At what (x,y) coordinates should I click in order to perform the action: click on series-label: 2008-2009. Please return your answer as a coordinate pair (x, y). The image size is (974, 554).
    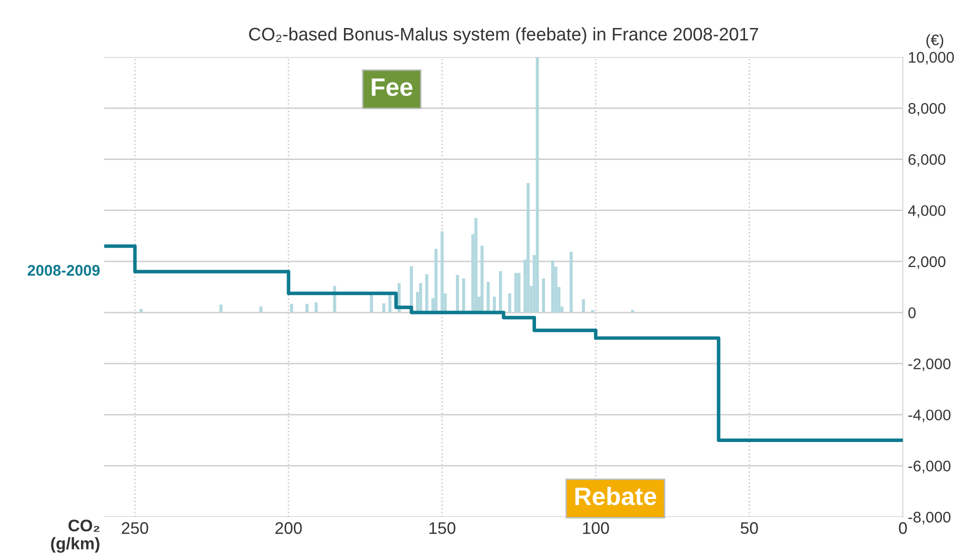
    Looking at the image, I should click on (64, 270).